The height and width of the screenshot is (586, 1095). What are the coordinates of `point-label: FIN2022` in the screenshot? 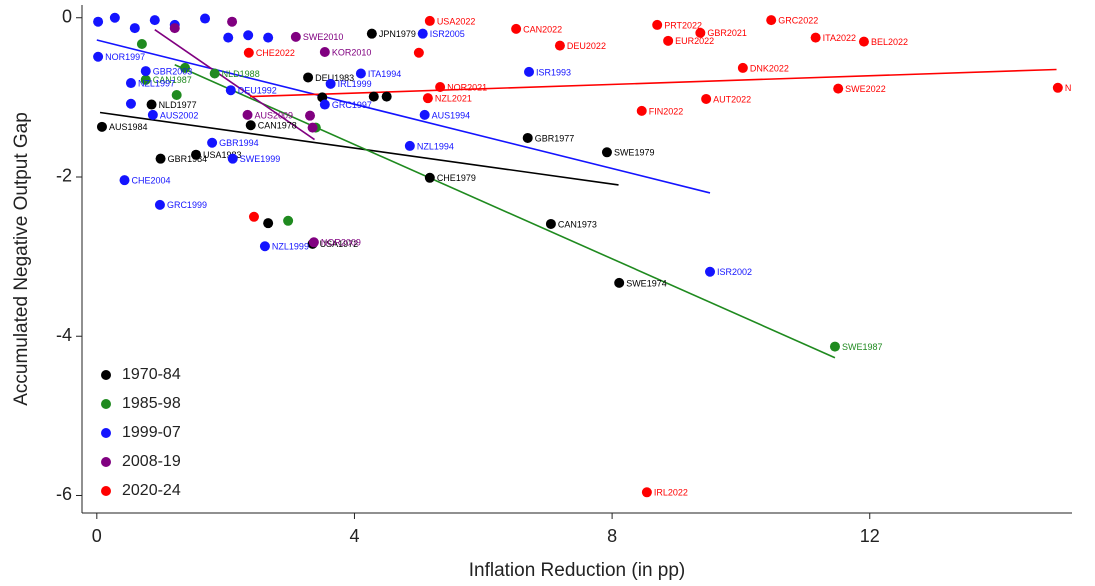 It's located at (666, 111).